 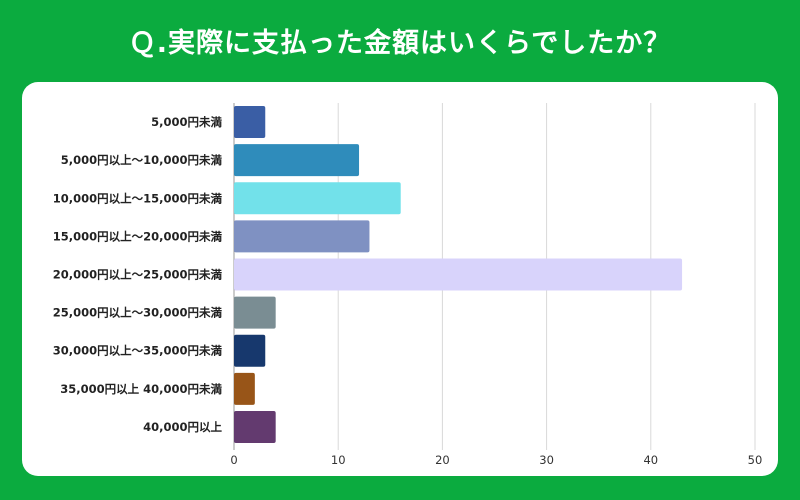 What do you see at coordinates (142, 160) in the screenshot?
I see `category-label: 5,000円以上〜10,000円未満` at bounding box center [142, 160].